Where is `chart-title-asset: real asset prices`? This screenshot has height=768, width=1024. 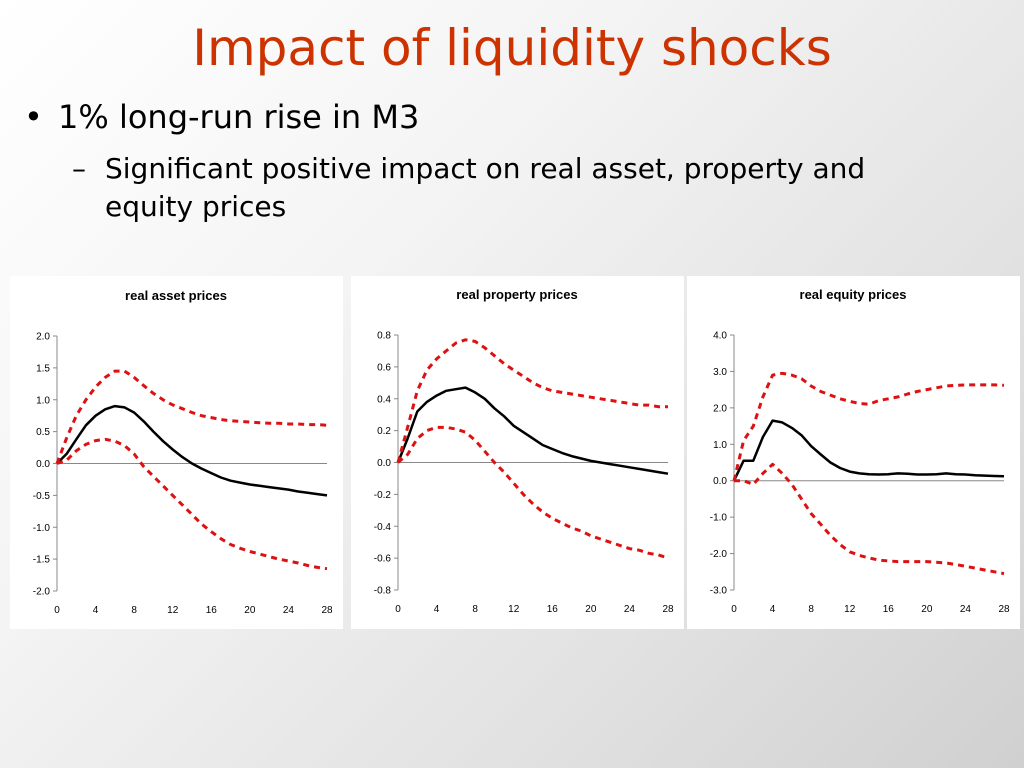 chart-title-asset: real asset prices is located at coordinates (176, 295).